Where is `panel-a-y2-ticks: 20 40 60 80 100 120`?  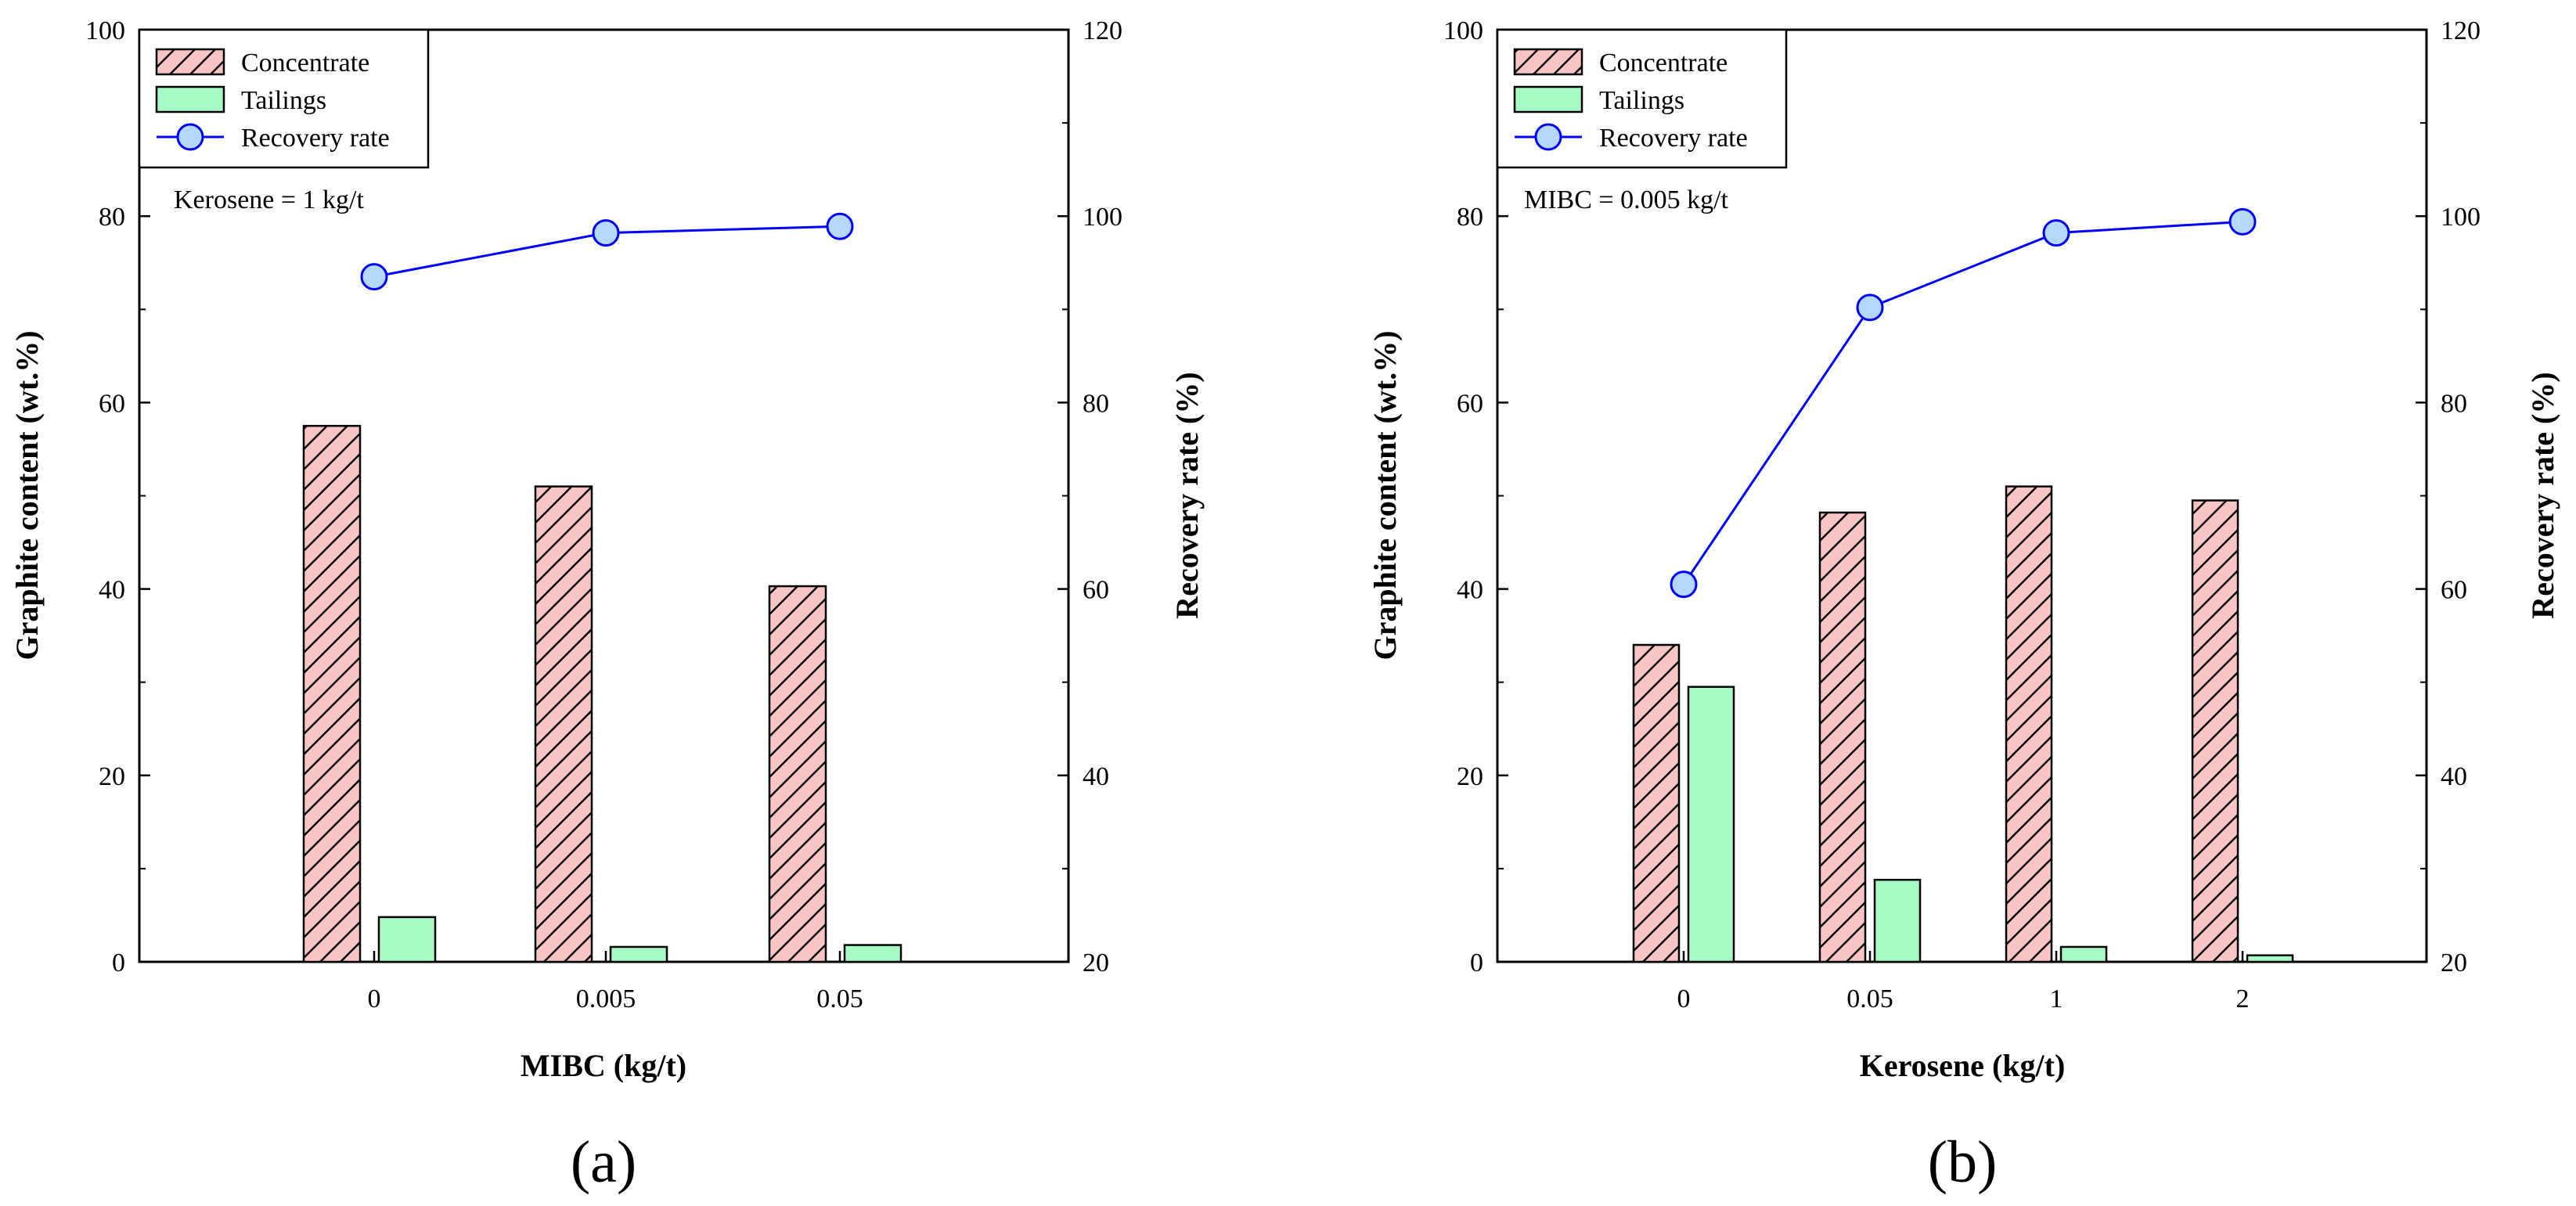 panel-a-y2-ticks: 20 40 60 80 100 120 is located at coordinates (1089, 496).